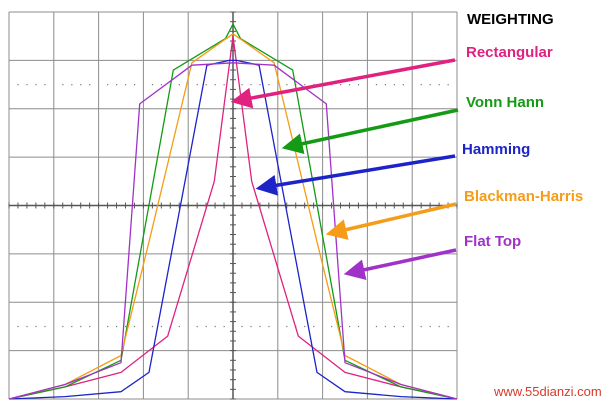 The height and width of the screenshot is (405, 612). What do you see at coordinates (548, 391) in the screenshot?
I see `watermark: www.55dianzi.com` at bounding box center [548, 391].